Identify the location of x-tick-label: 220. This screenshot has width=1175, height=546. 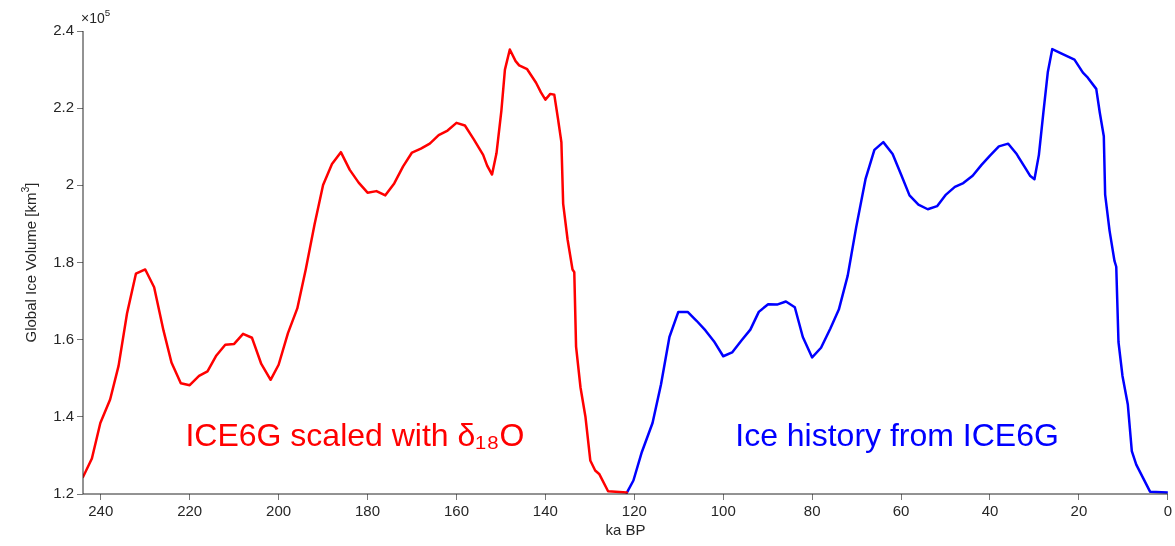
(190, 511).